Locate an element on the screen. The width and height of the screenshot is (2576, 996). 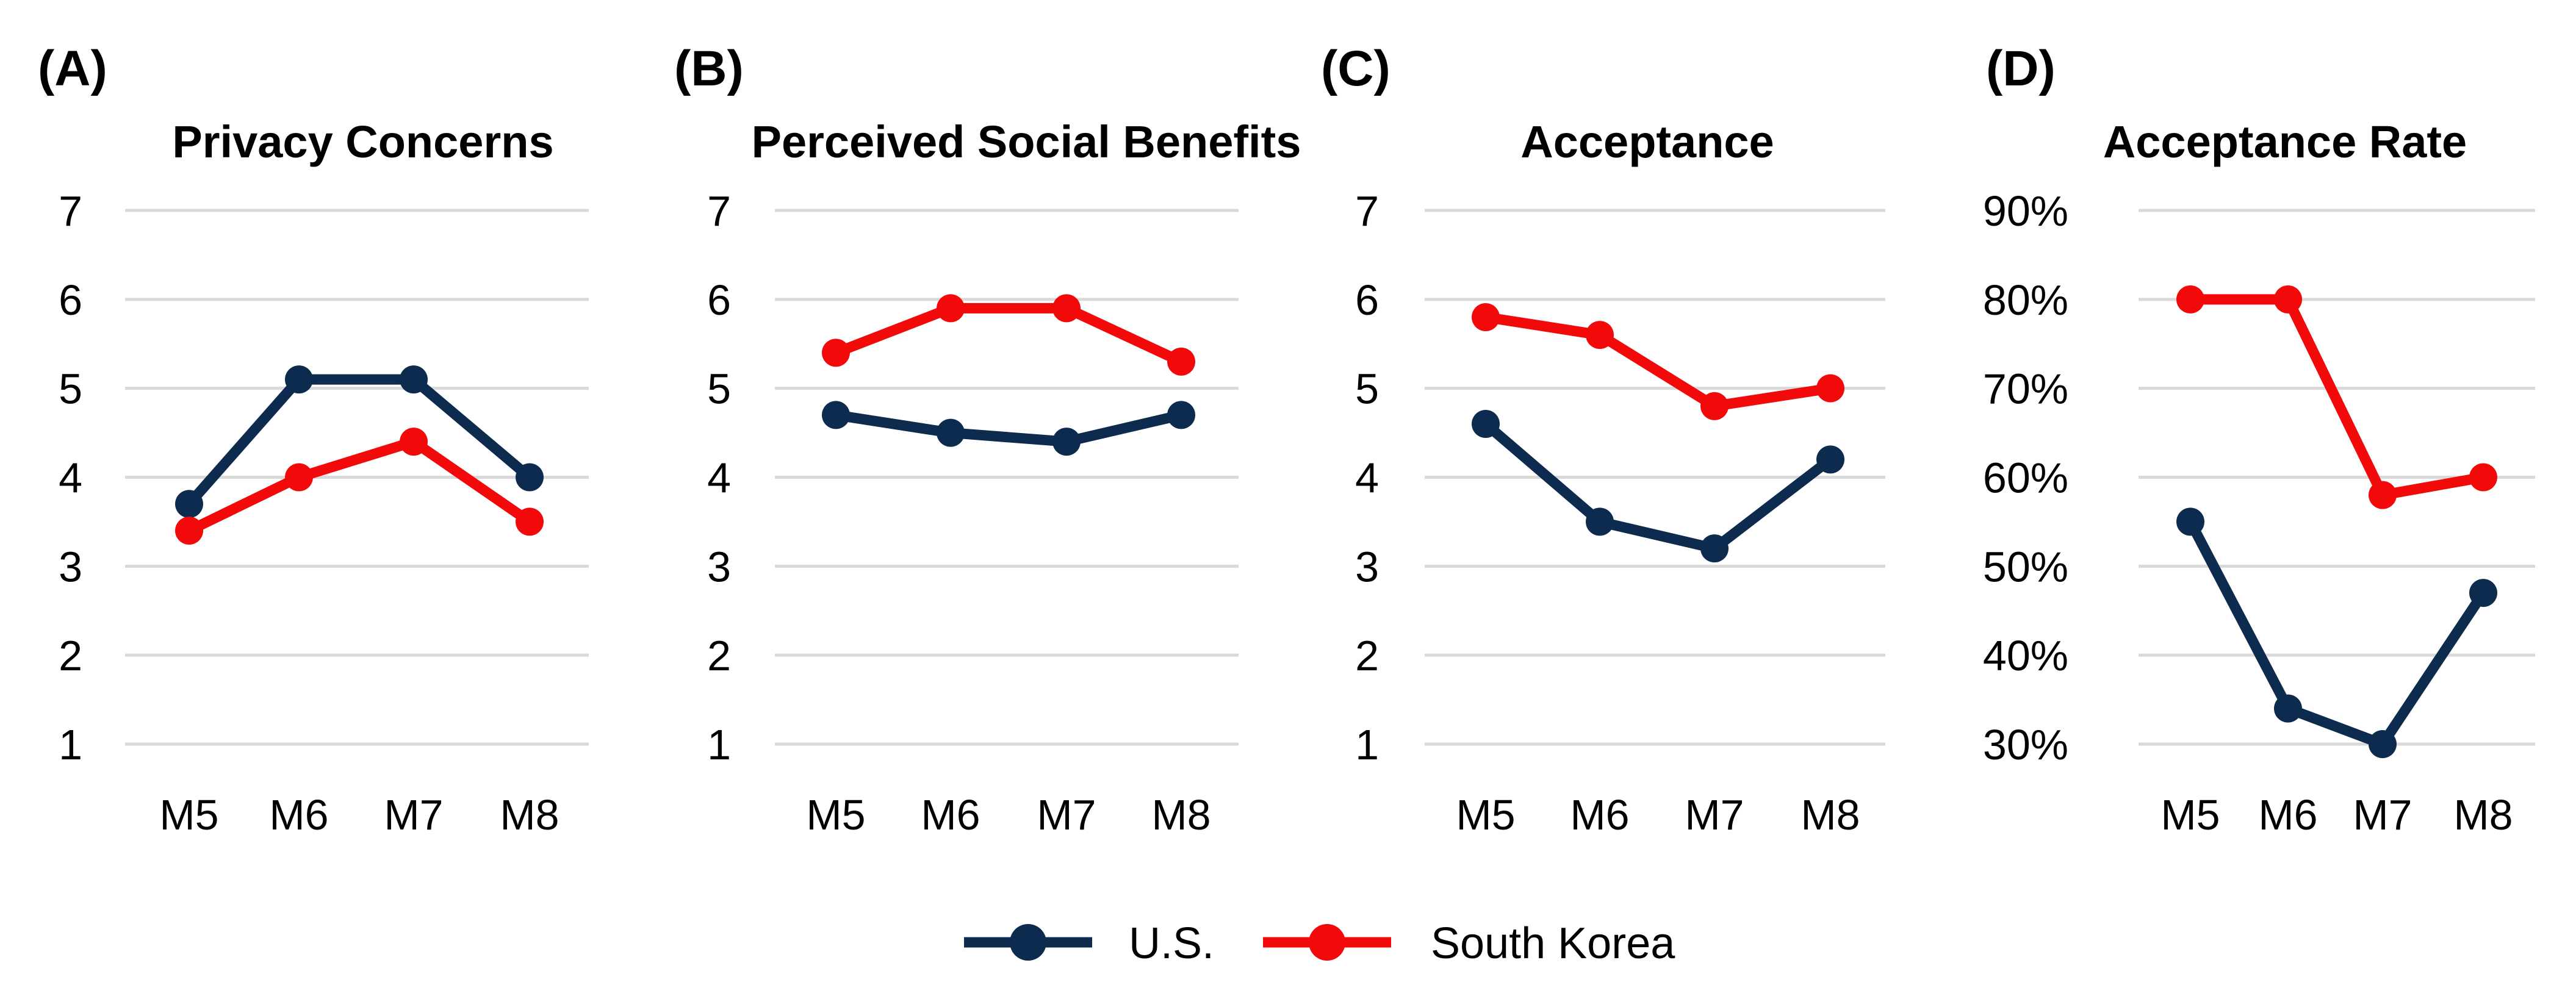
legend: U.S. South Korea is located at coordinates (1319, 943).